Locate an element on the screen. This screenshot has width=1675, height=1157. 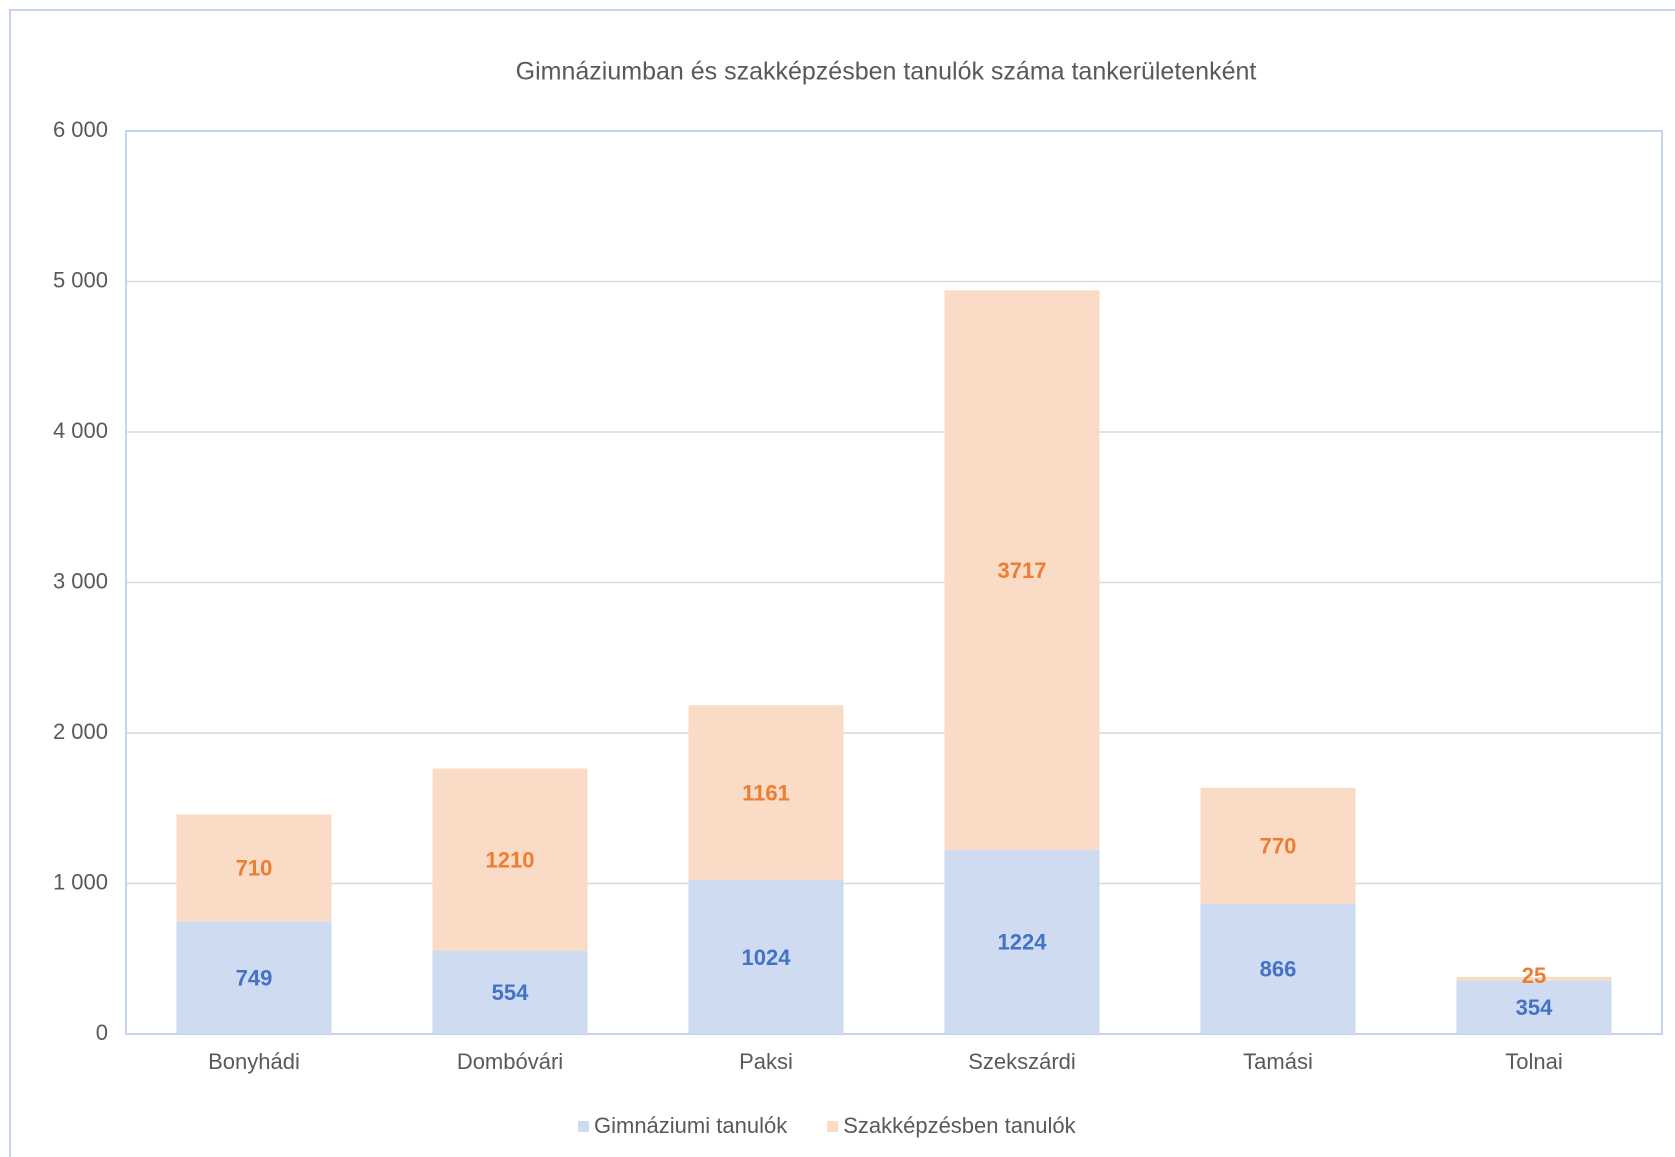
x-tick-label: Tolnai is located at coordinates (1533, 1061).